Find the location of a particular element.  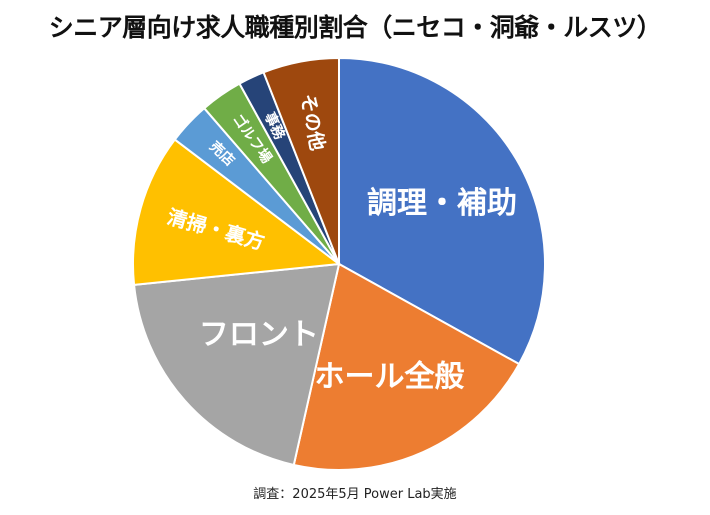

chart-title: シニア層向け求人職種別割合（ニセコ・洞爺・ルスツ） is located at coordinates (355, 27).